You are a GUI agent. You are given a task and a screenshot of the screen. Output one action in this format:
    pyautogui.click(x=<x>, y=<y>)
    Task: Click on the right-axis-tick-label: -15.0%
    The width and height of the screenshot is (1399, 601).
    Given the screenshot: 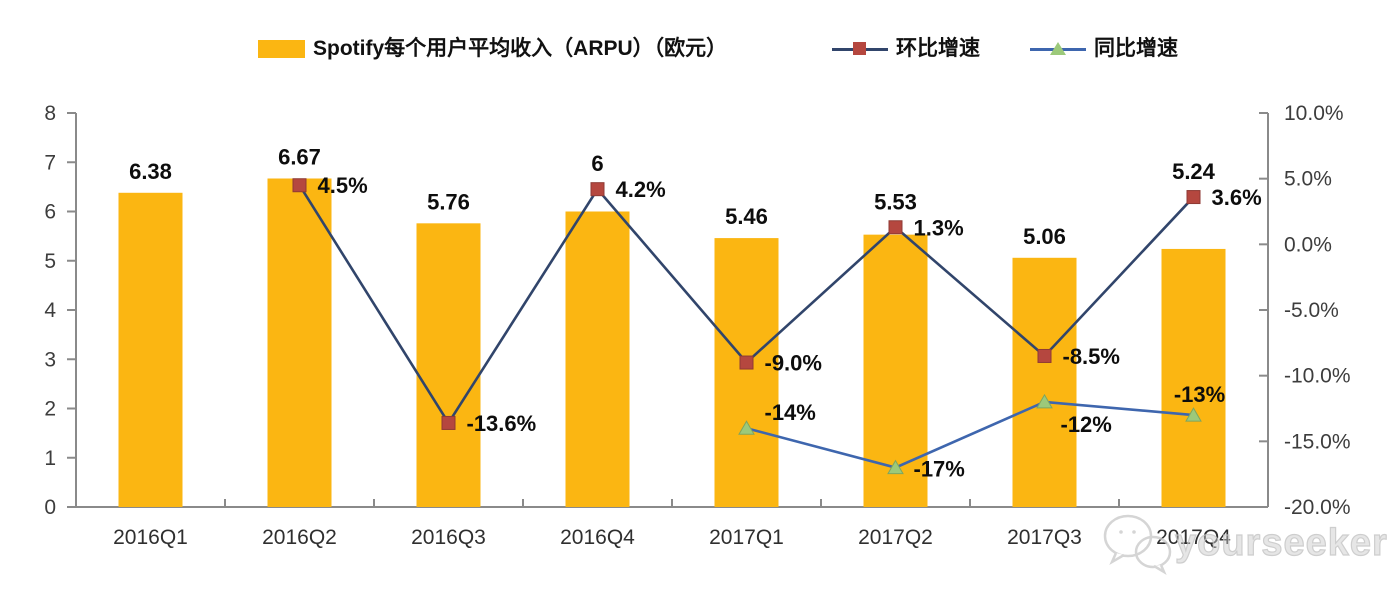 What is the action you would take?
    pyautogui.click(x=1317, y=441)
    